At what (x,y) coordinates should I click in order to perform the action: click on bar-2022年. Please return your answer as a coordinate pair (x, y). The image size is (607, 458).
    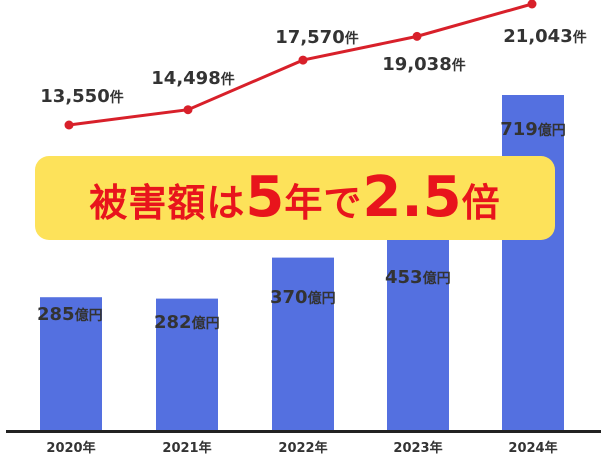
    Looking at the image, I should click on (303, 343).